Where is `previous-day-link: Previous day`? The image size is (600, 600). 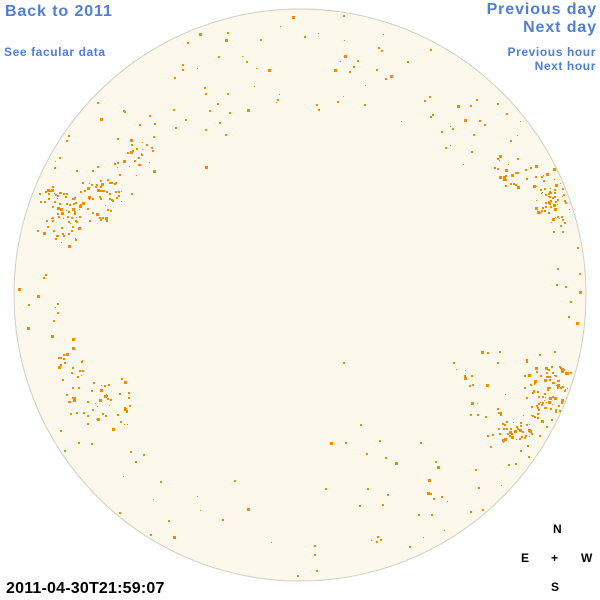
previous-day-link: Previous day is located at coordinates (541, 9).